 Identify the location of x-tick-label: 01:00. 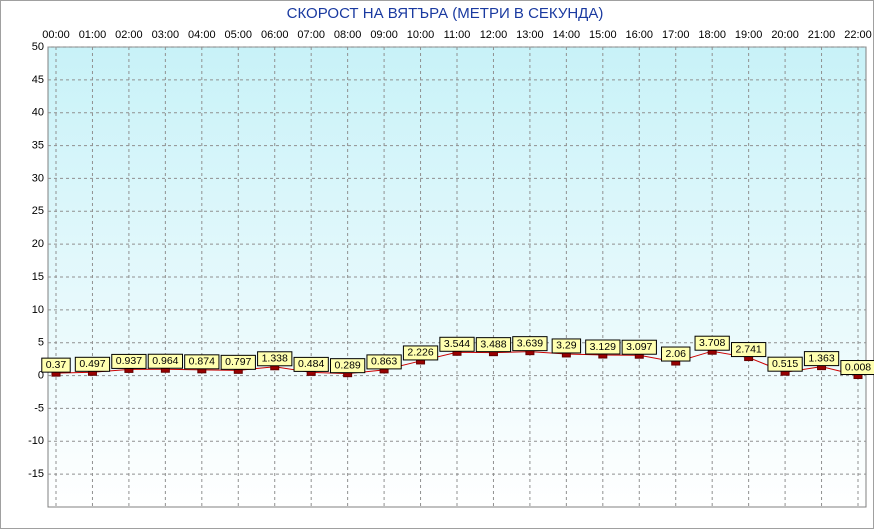
(93, 35).